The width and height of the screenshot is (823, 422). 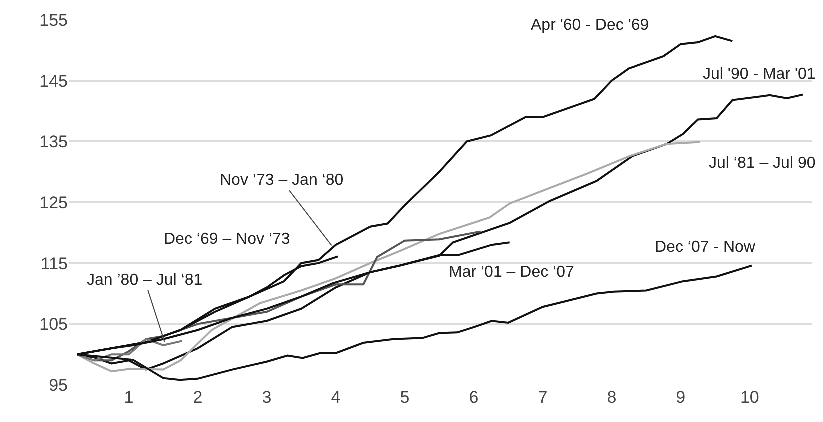 What do you see at coordinates (198, 397) in the screenshot?
I see `x-tick-label: 2` at bounding box center [198, 397].